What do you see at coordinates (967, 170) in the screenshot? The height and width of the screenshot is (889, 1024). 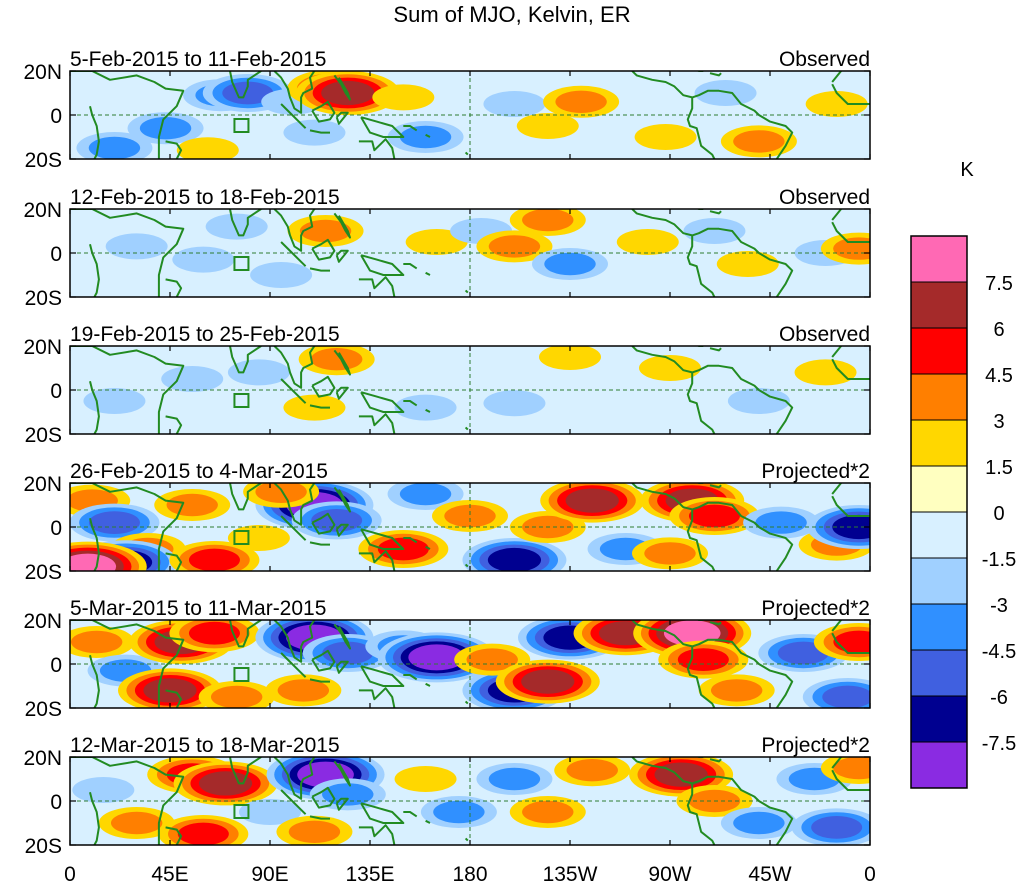 I see `colorbar-units: K` at bounding box center [967, 170].